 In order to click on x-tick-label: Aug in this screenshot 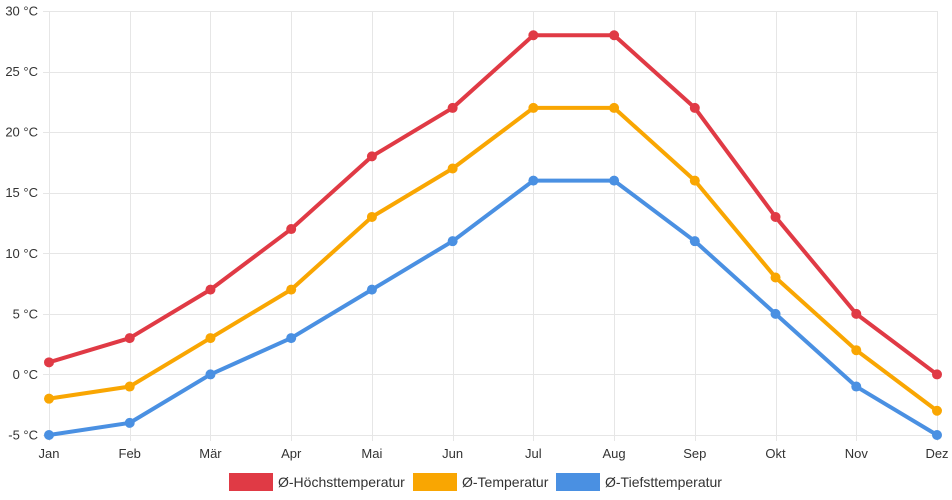, I will do `click(614, 453)`.